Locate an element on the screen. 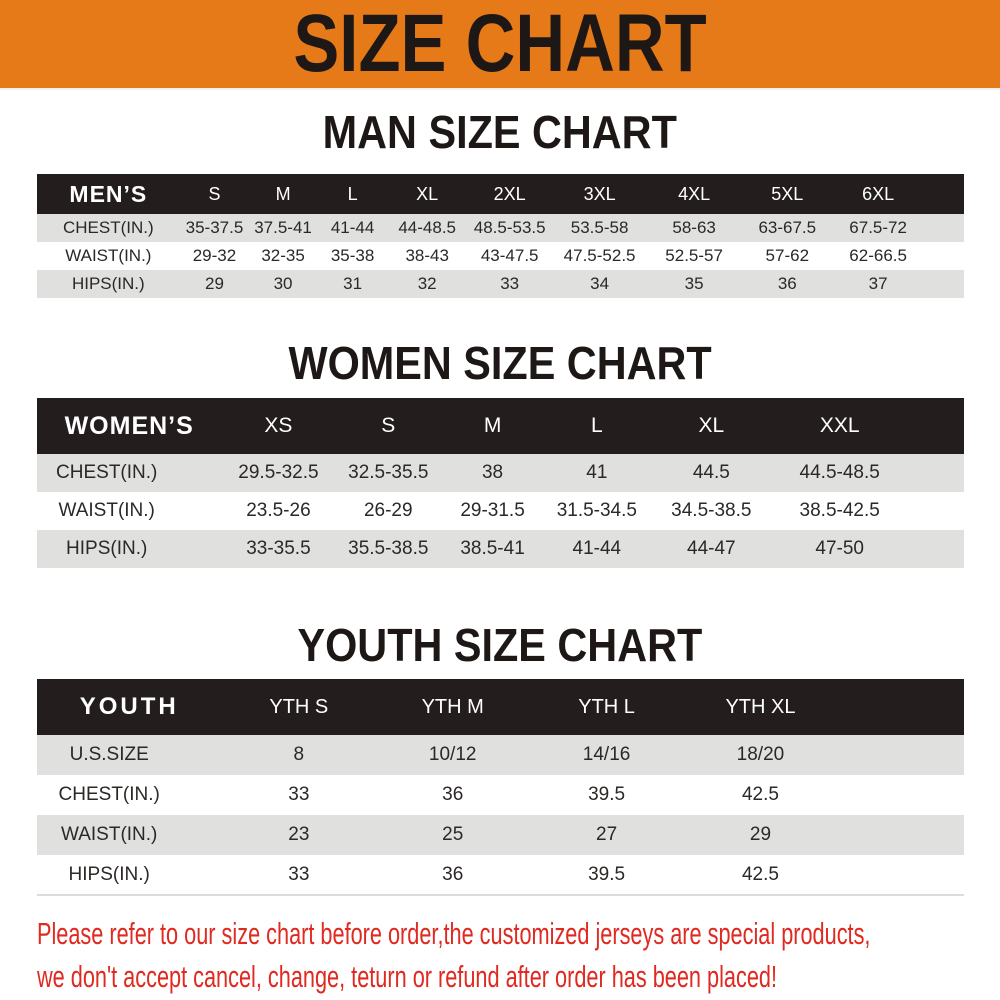  size-value-cell: 48.5-53.5 is located at coordinates (509, 227).